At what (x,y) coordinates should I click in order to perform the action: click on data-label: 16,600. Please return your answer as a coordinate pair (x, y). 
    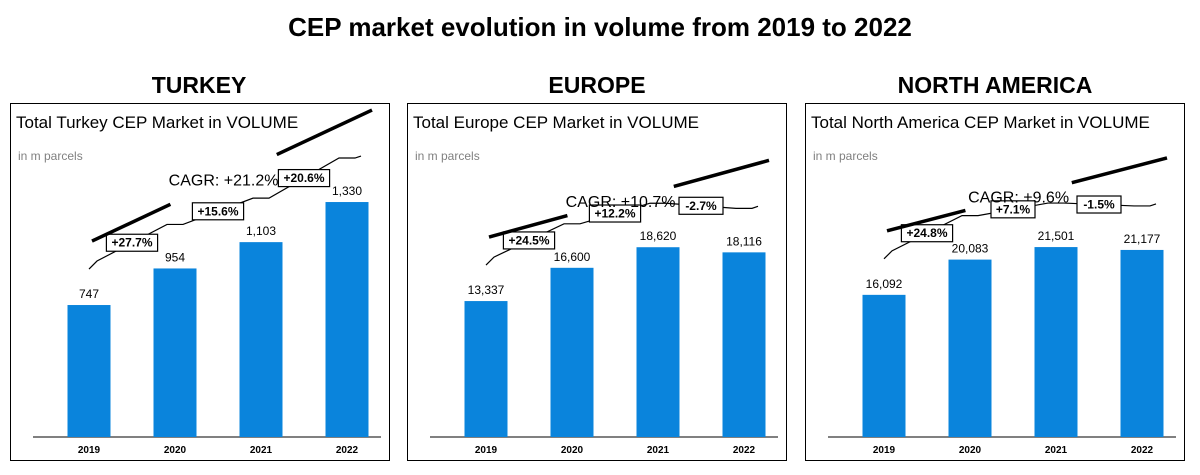
    Looking at the image, I should click on (572, 257).